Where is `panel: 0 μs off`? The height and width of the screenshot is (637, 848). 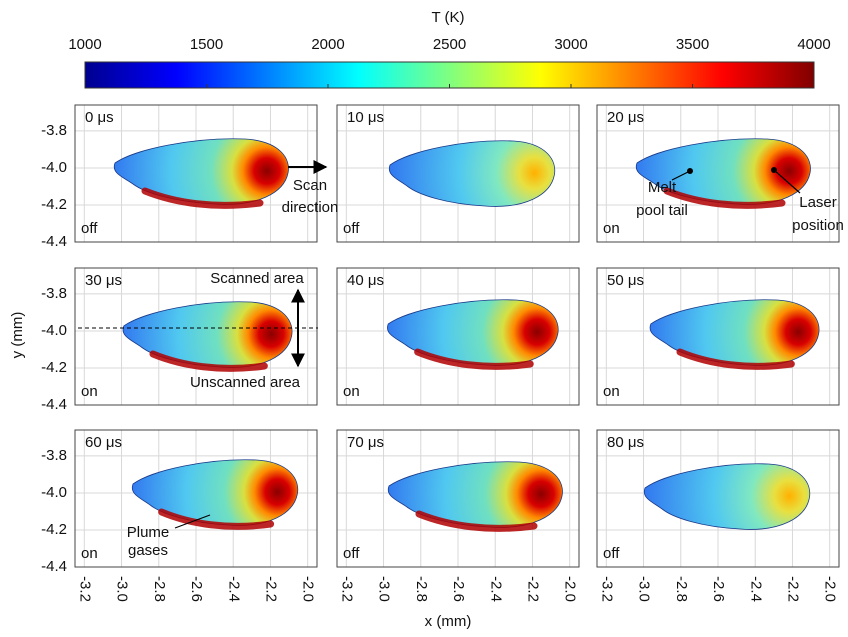
panel: 0 μs off is located at coordinates (196, 173).